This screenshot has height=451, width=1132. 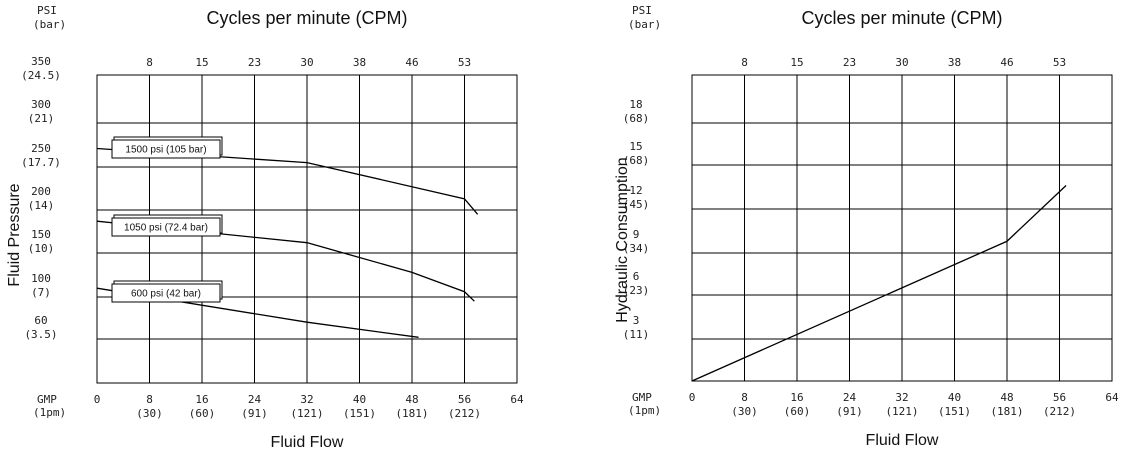 What do you see at coordinates (41, 162) in the screenshot?
I see `y-tick-sublabel: (17.7)` at bounding box center [41, 162].